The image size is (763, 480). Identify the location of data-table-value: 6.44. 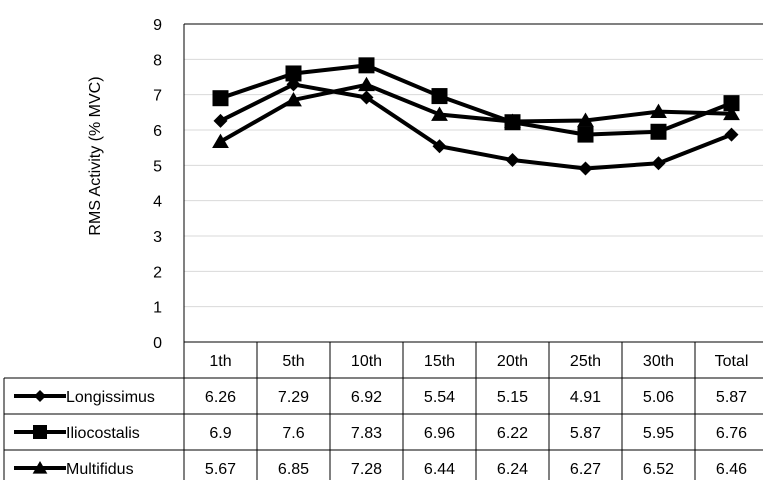
(439, 469).